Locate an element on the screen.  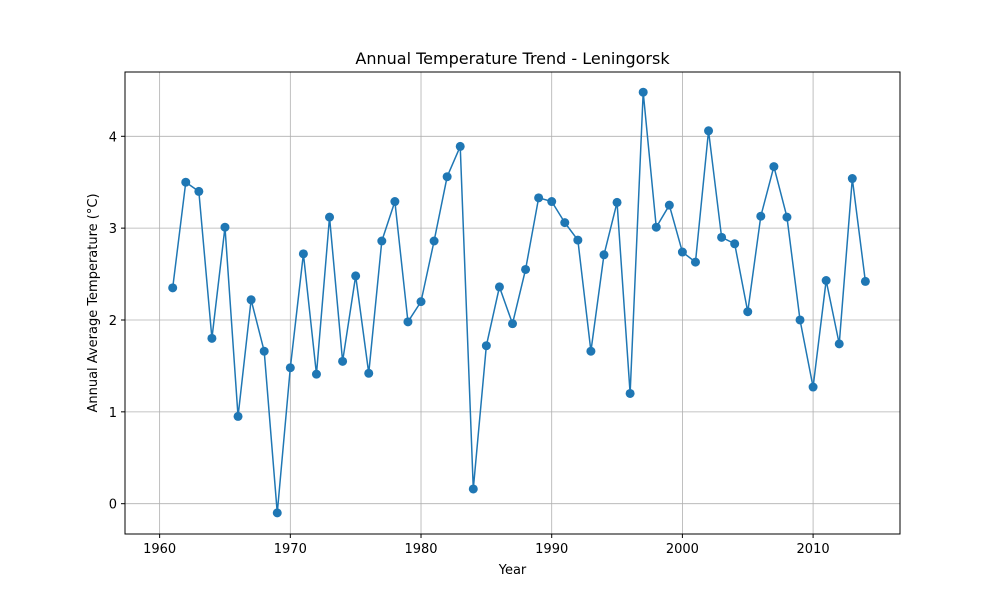
x-tick-label: 1970 is located at coordinates (290, 549).